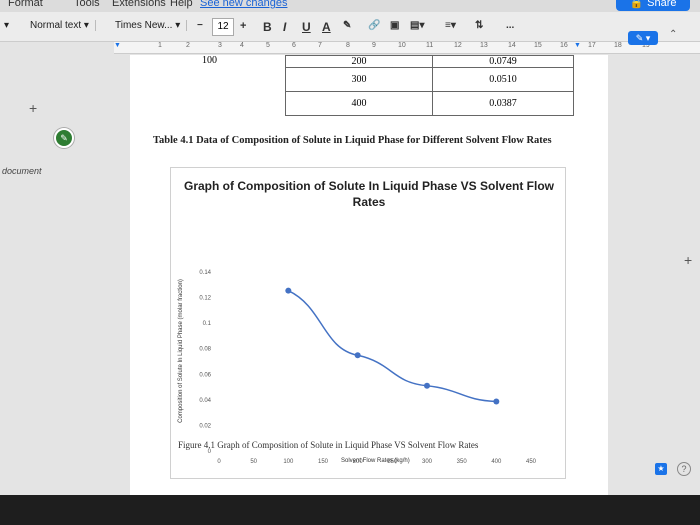 The image size is (700, 525). Describe the element at coordinates (450, 25) in the screenshot. I see `align-icon: ≡▾` at that location.